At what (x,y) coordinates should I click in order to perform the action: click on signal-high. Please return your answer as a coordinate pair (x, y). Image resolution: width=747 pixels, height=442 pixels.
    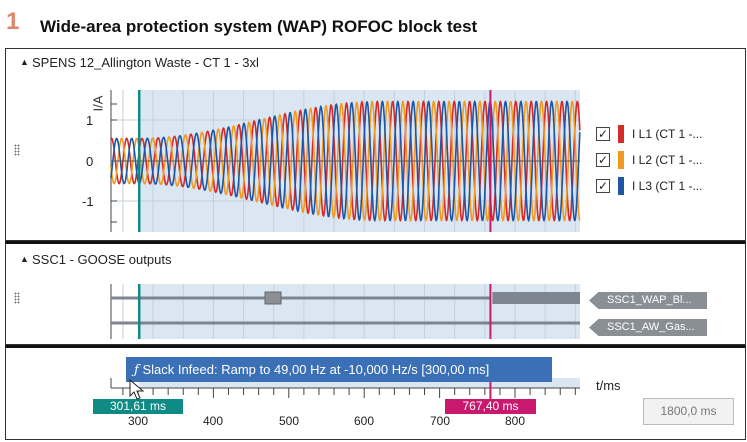
    Looking at the image, I should click on (536, 298).